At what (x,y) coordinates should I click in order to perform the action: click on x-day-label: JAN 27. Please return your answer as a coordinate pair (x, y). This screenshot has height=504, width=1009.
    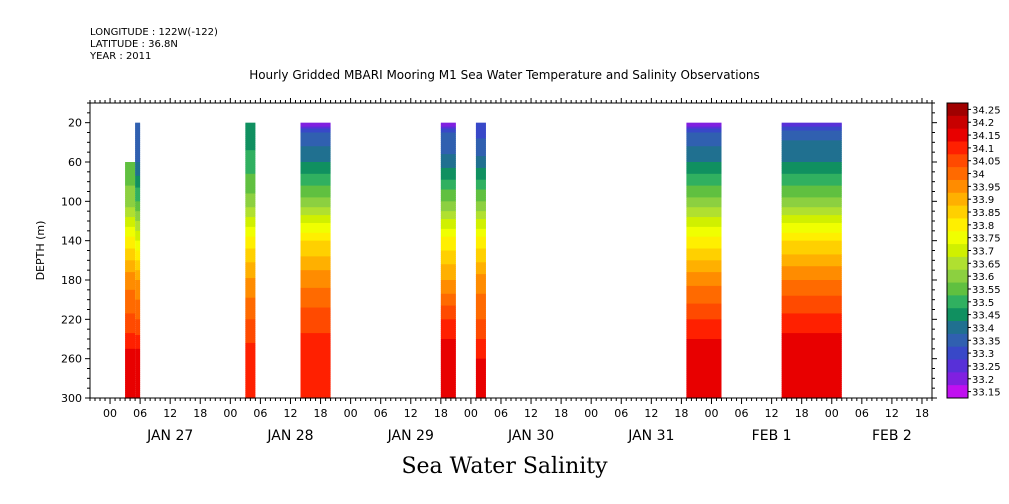
    Looking at the image, I should click on (169, 436).